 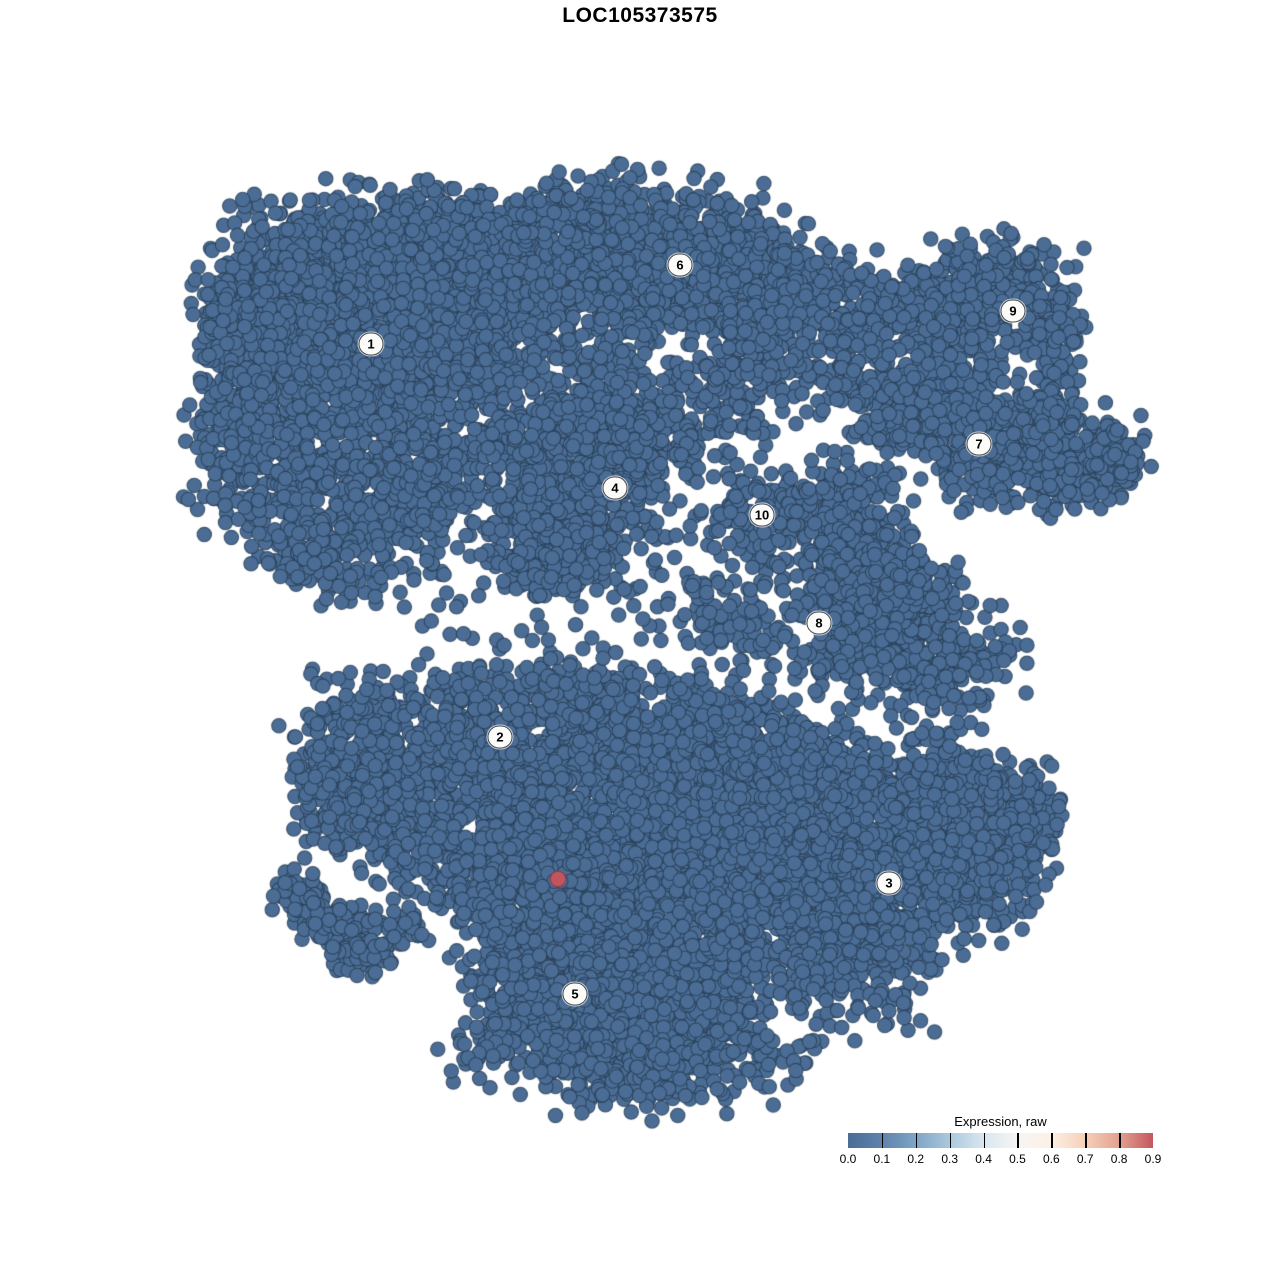 What do you see at coordinates (889, 883) in the screenshot?
I see `cluster-label-3: 3` at bounding box center [889, 883].